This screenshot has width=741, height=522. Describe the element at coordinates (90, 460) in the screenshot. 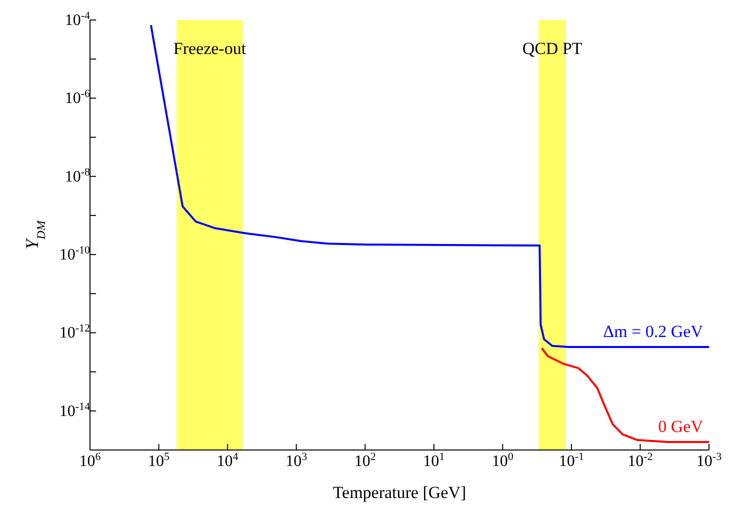

I see `x-tick-label: 10$^{6}$` at that location.